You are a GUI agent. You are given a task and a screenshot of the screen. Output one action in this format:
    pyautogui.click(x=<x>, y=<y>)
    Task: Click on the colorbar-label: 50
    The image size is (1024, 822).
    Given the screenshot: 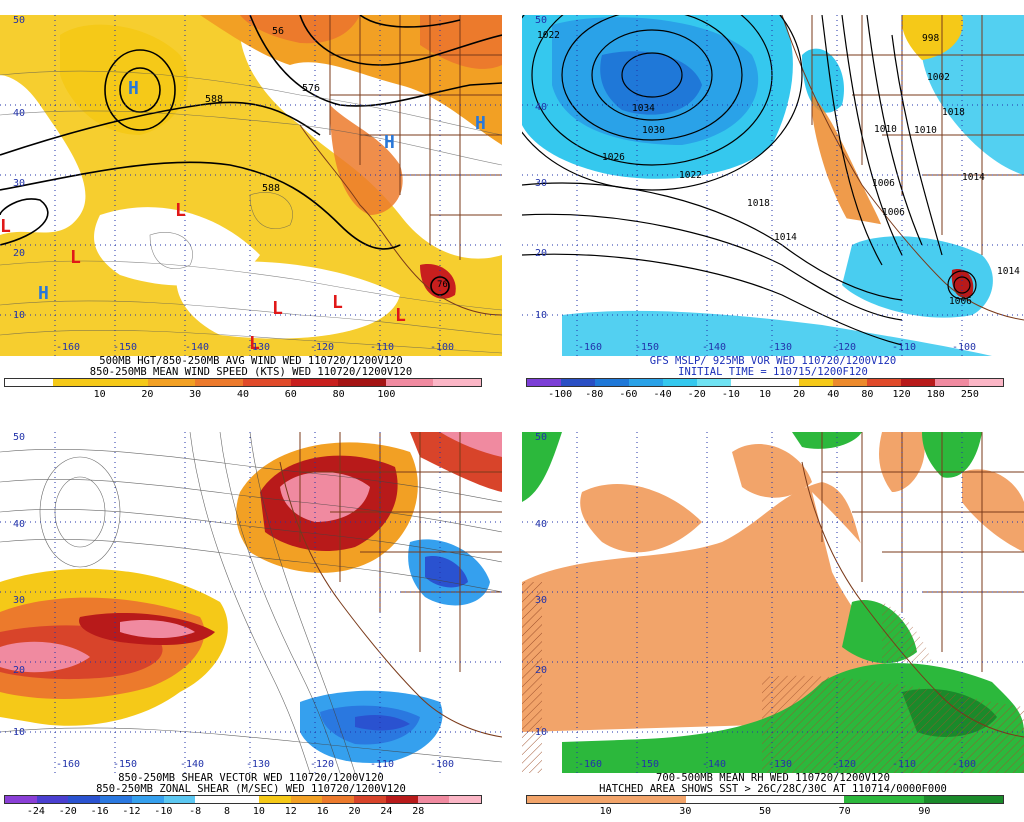 What is the action you would take?
    pyautogui.click(x=765, y=811)
    